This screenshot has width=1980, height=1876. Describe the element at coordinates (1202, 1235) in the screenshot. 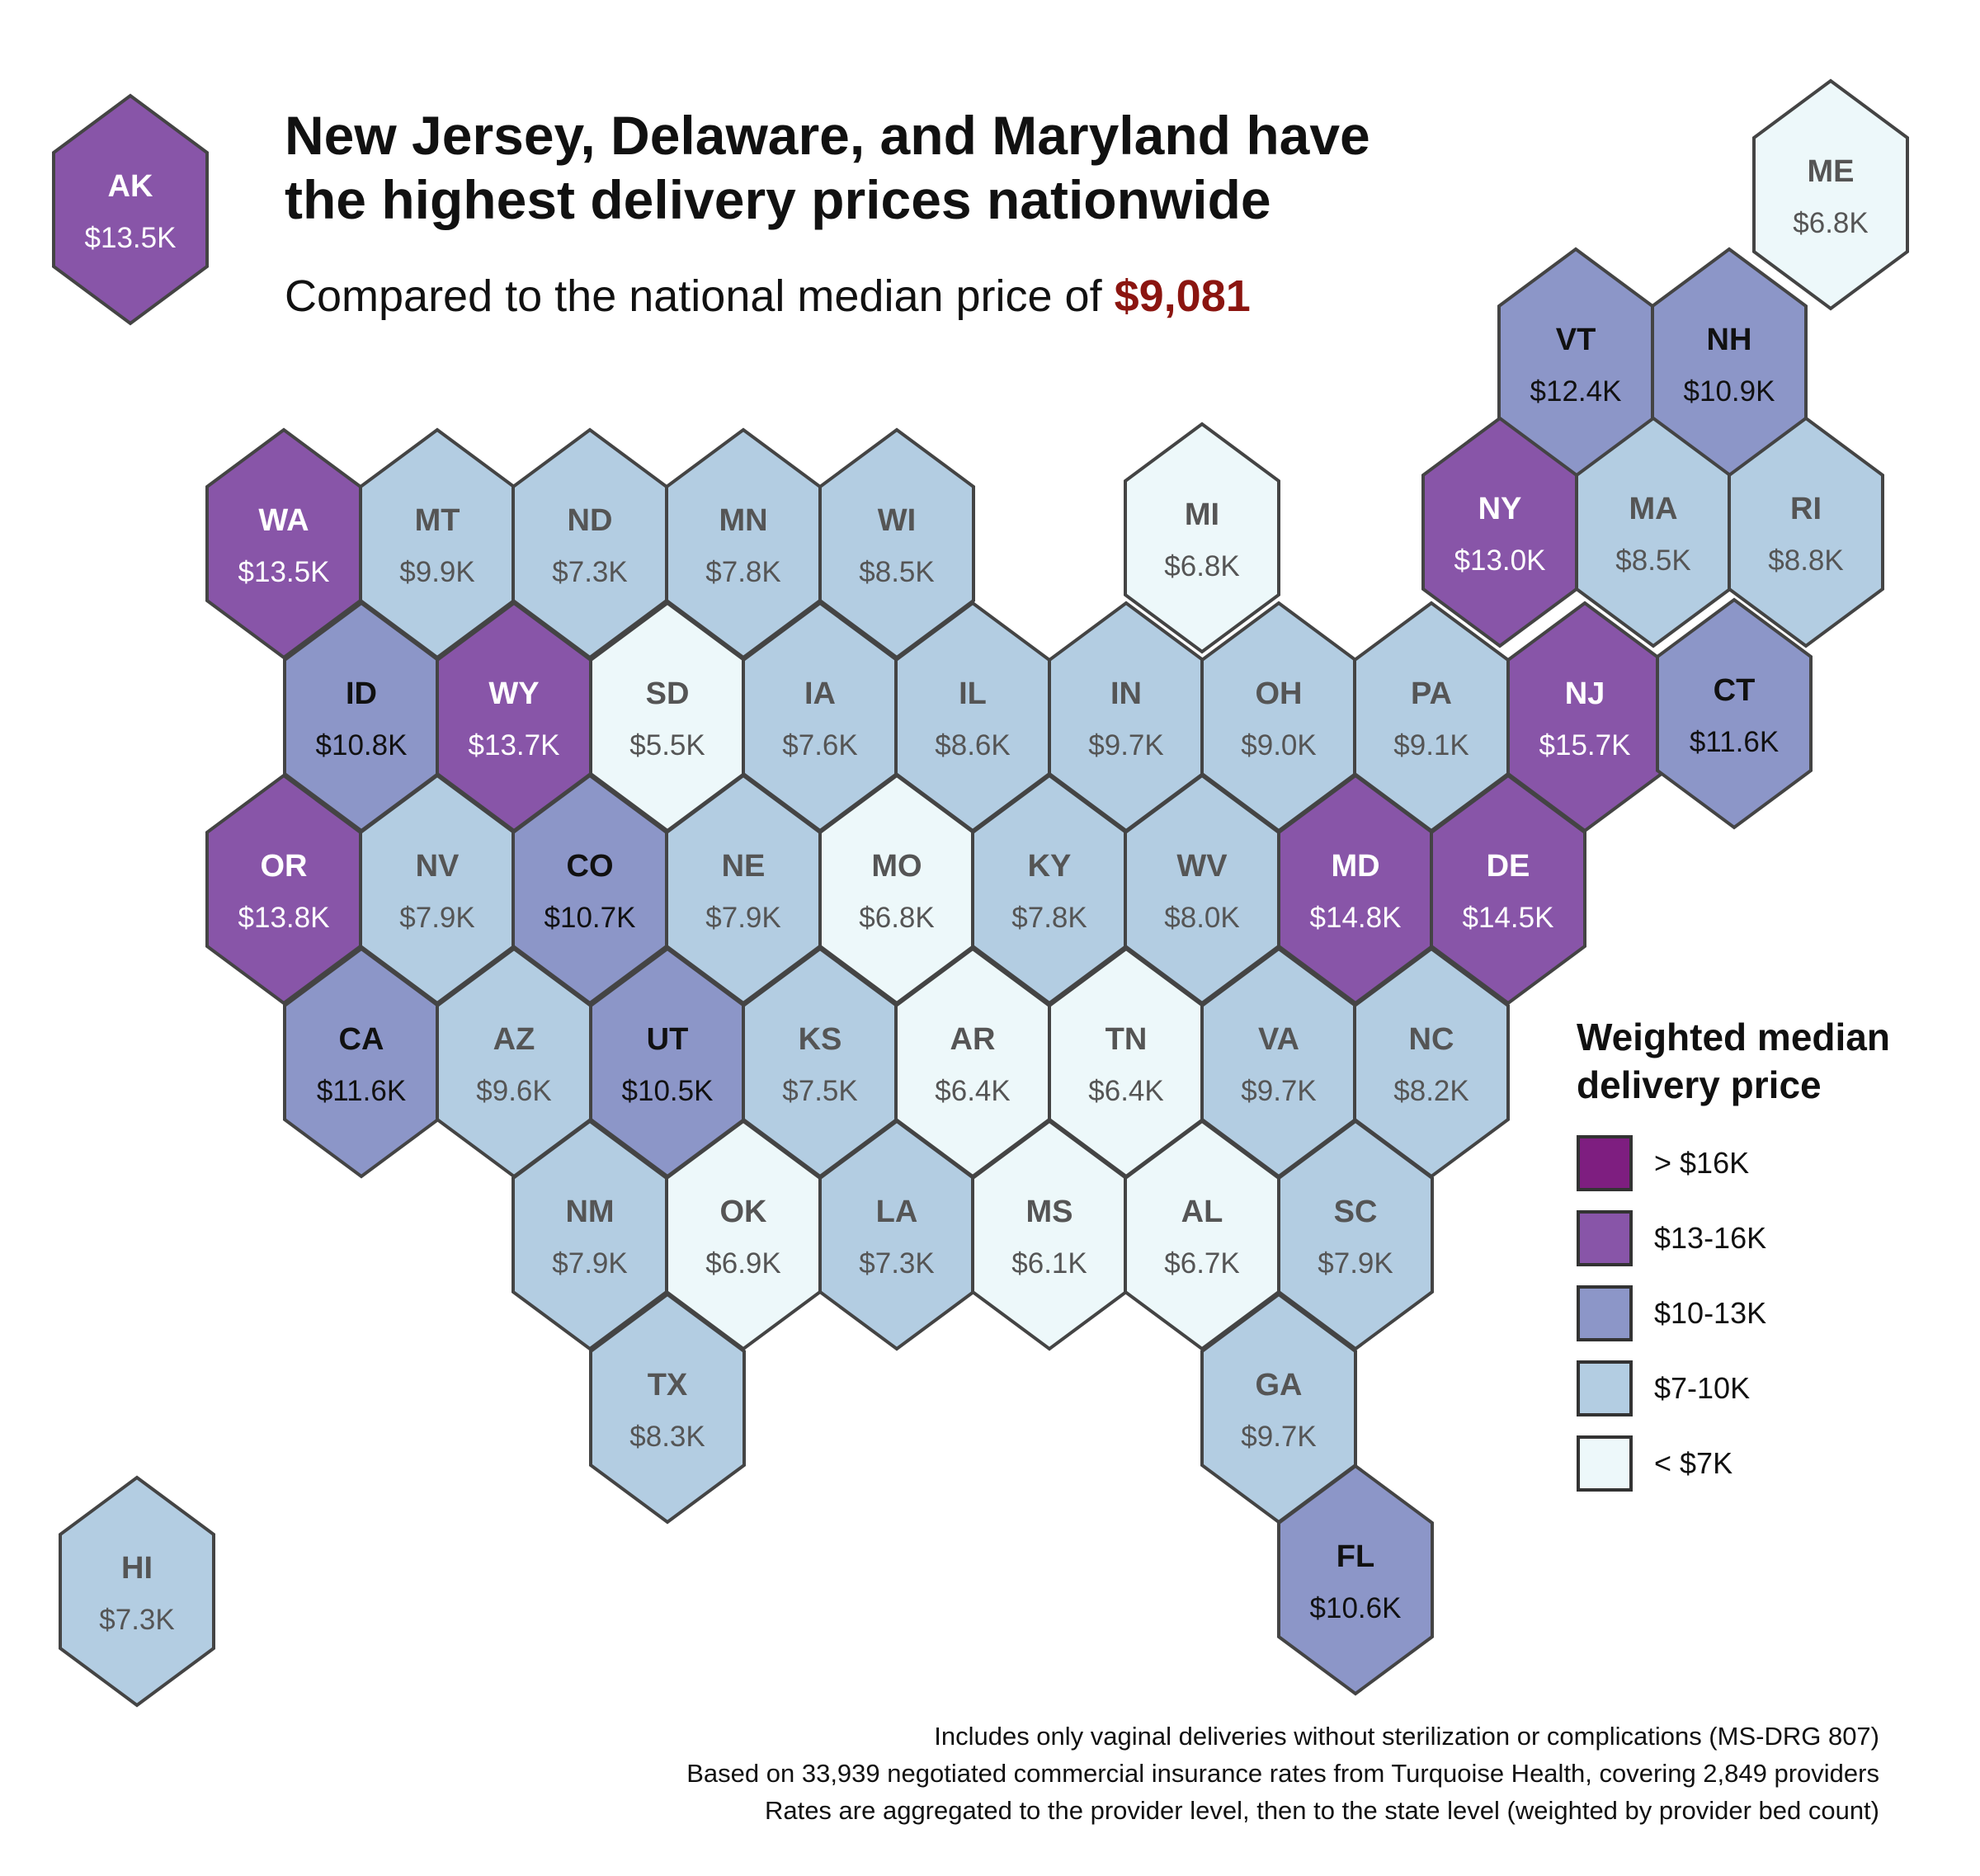

I see `state-tile-al: AL $6.7K` at that location.